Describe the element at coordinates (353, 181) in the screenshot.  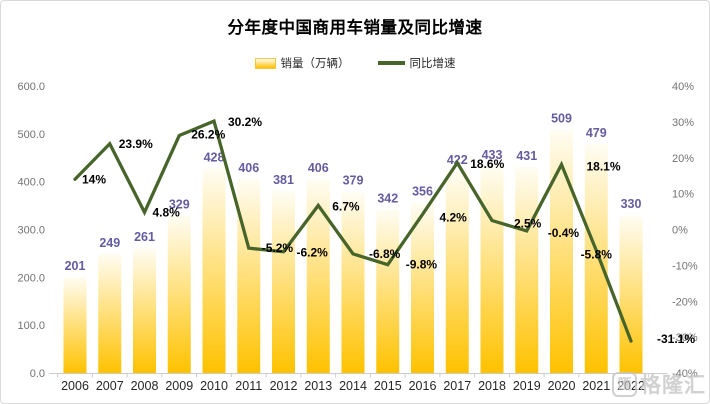
I see `bar-value-label: 379` at that location.